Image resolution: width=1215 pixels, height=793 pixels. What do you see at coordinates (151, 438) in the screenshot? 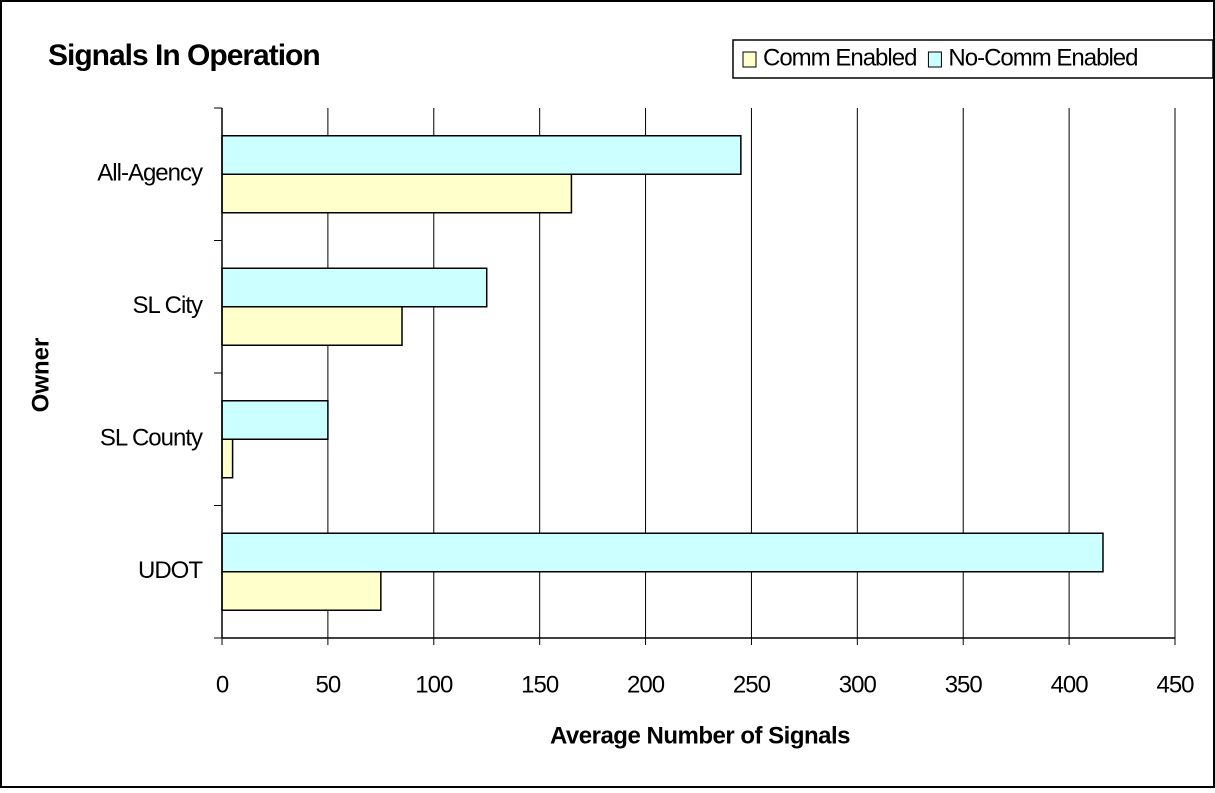
I see `y-tick-label: SL County` at bounding box center [151, 438].